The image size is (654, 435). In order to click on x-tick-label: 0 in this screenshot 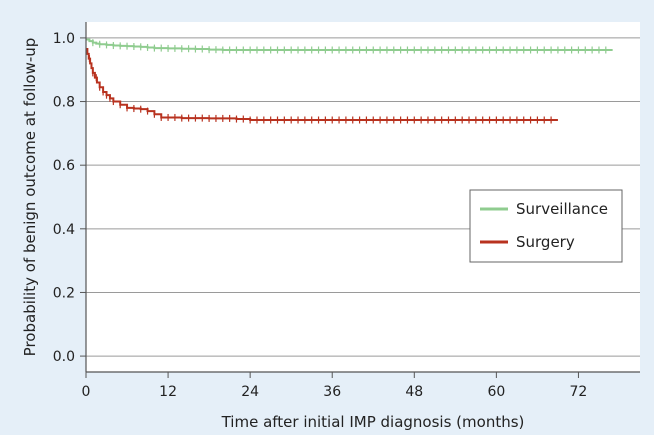, I will do `click(86, 392)`.